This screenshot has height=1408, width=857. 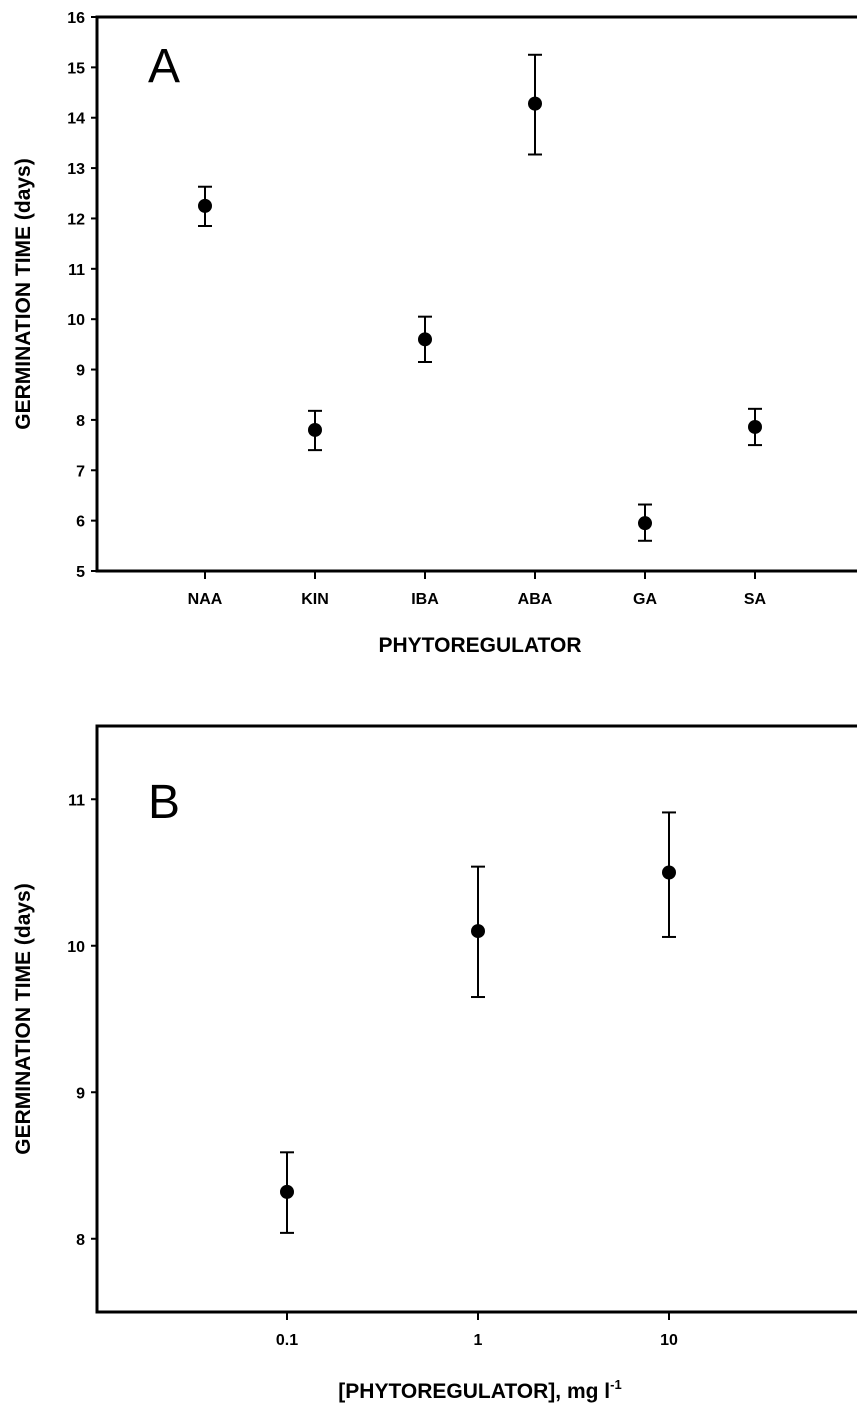 I want to click on x-tick-label: IBA, so click(x=425, y=599).